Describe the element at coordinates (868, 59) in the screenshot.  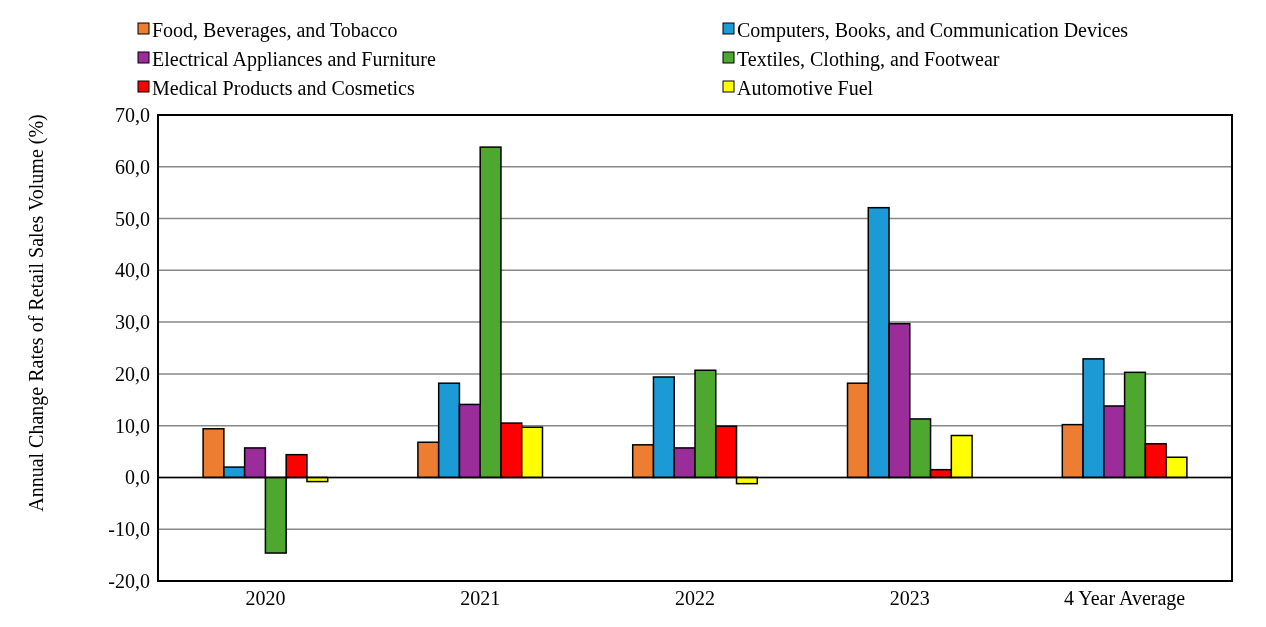
I see `legend-label: Textiles, Clothing, and Footwear` at that location.